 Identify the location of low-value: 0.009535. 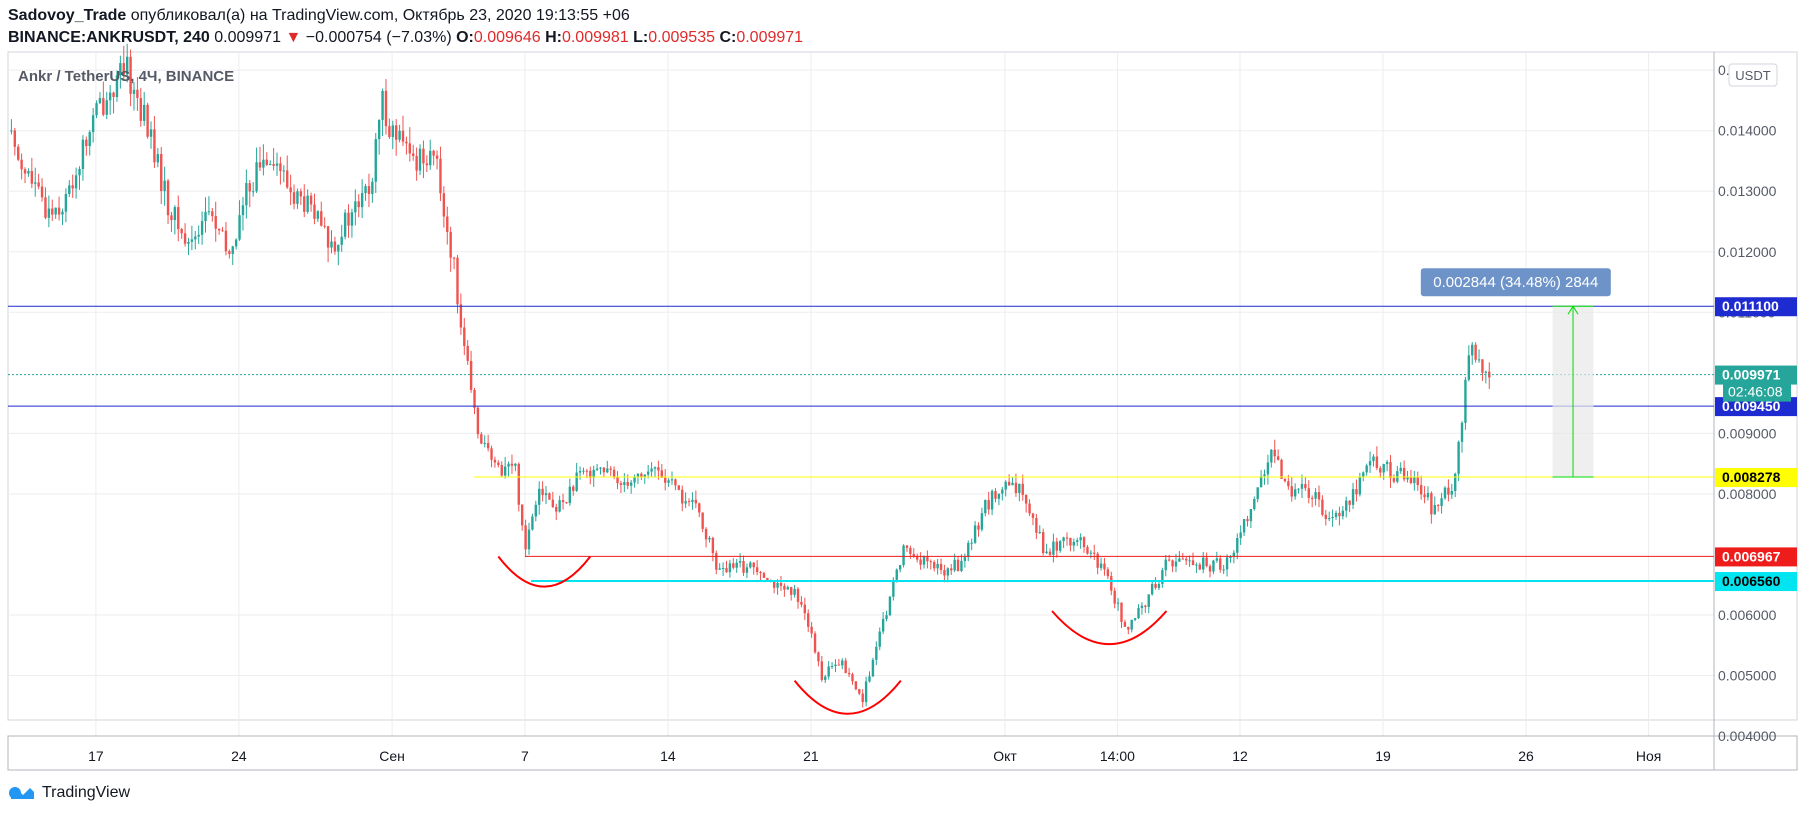
(681, 37).